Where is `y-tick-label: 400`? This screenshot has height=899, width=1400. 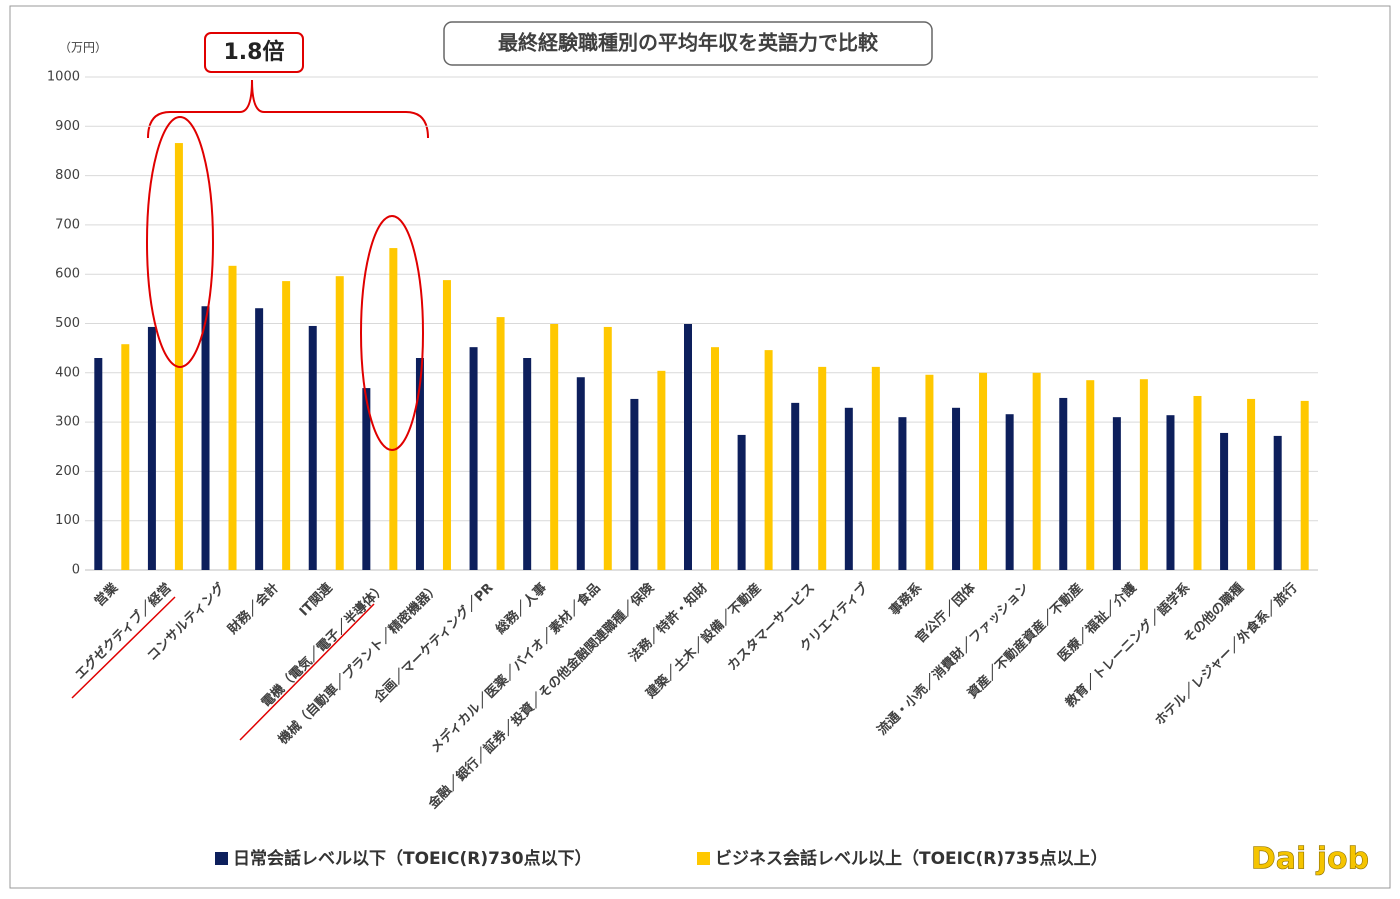
y-tick-label: 400 is located at coordinates (67, 372).